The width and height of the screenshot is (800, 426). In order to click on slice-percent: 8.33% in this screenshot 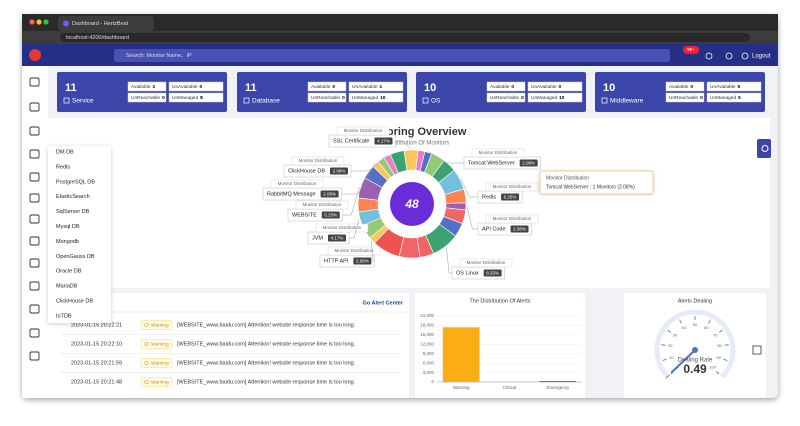, I will do `click(492, 272)`.